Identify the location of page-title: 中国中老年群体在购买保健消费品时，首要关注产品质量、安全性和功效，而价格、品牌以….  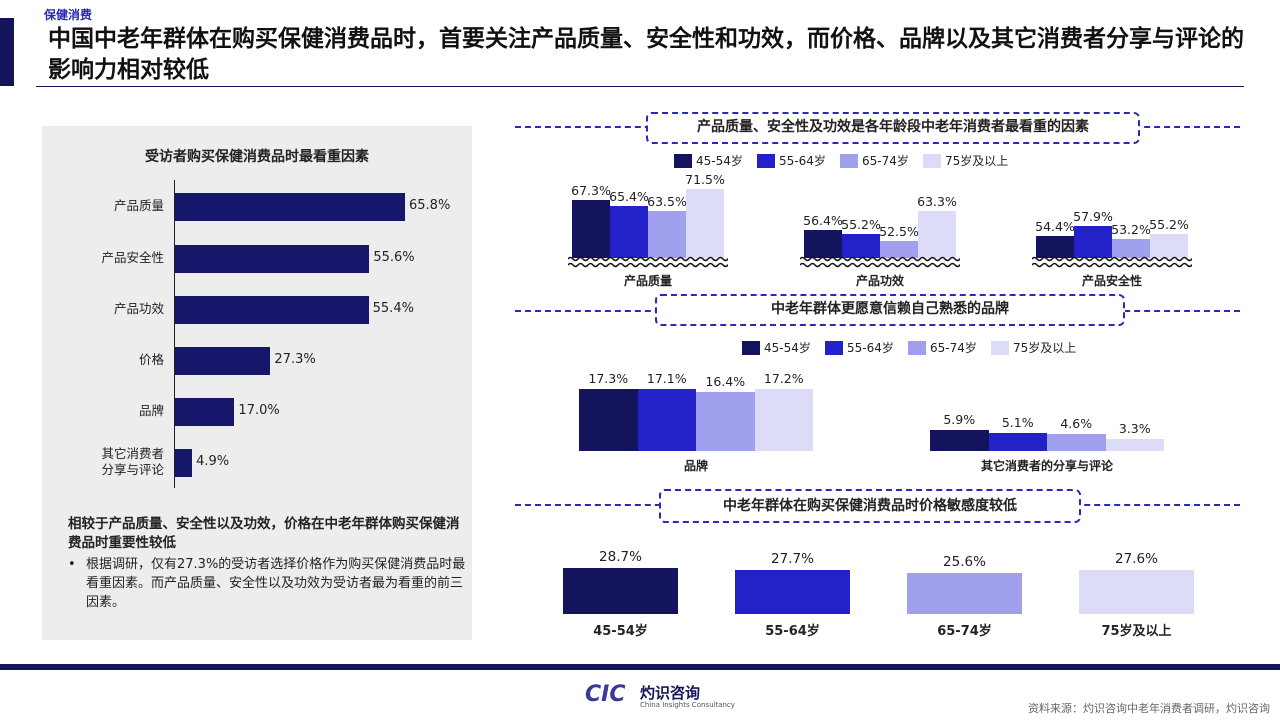
(646, 54).